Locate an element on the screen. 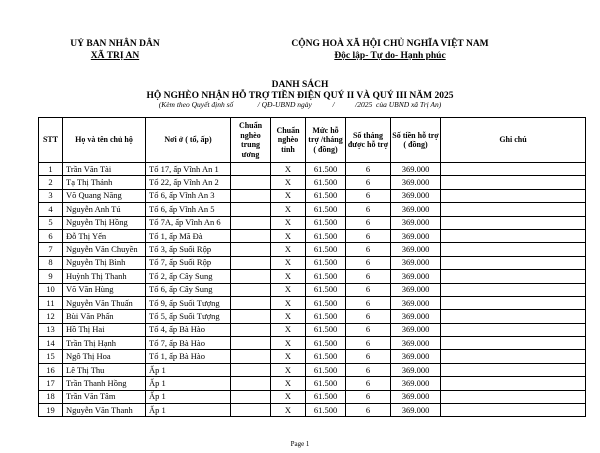  table-cell: 8 is located at coordinates (50, 263).